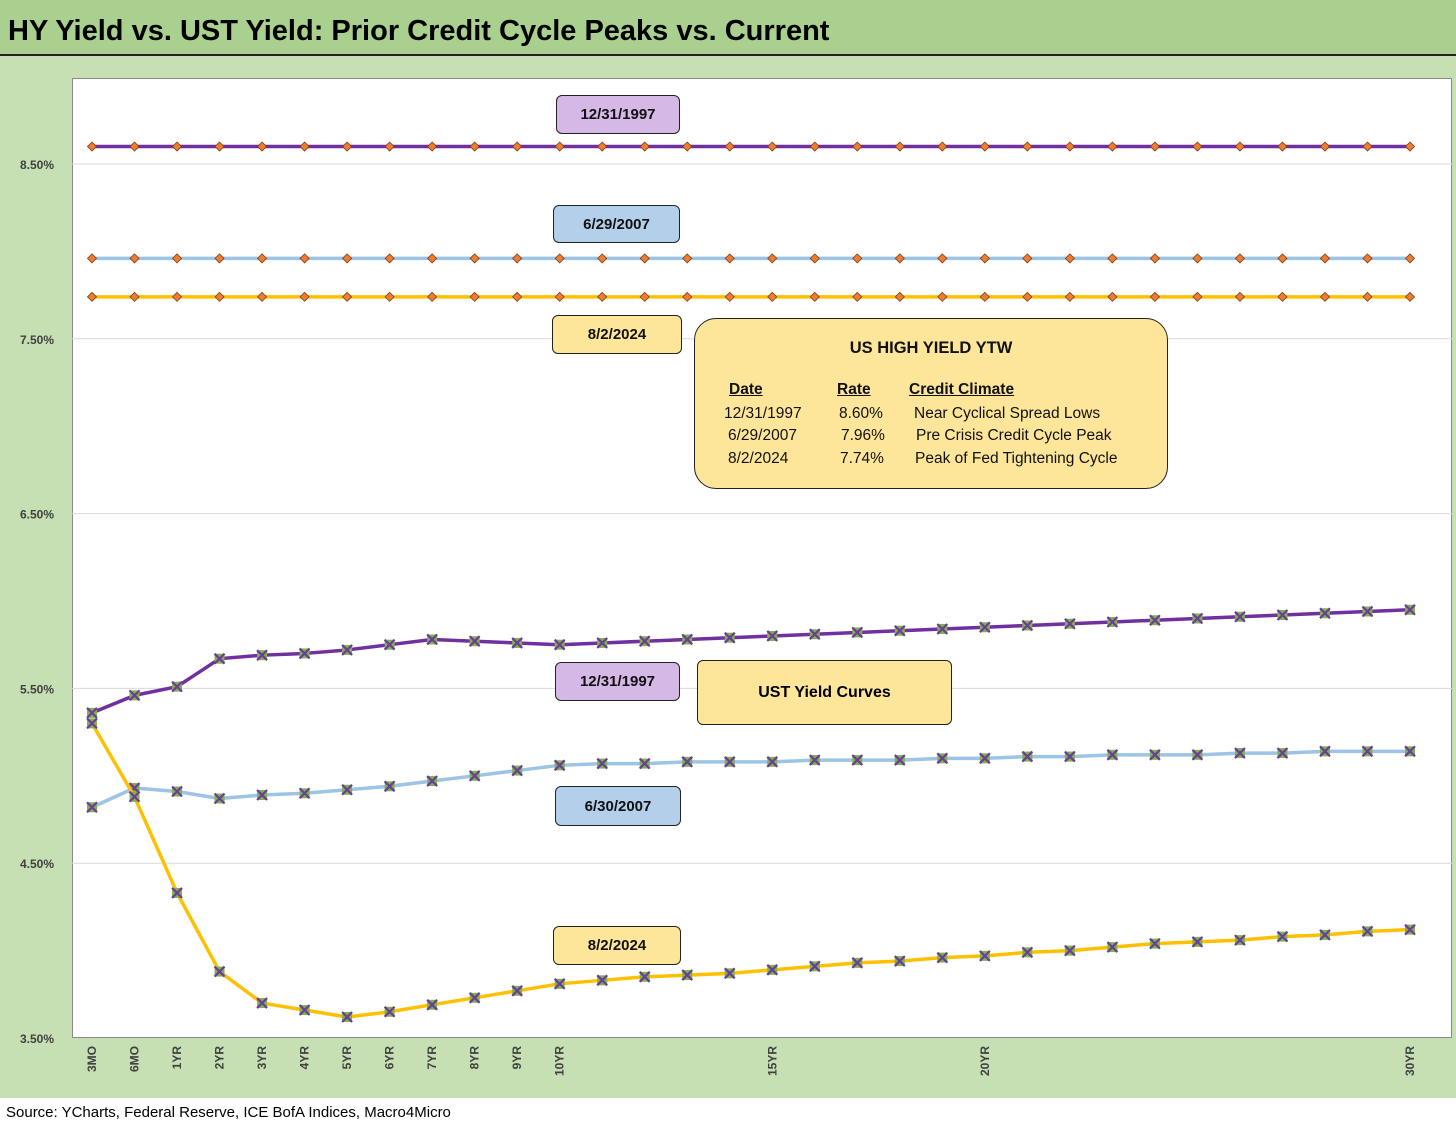 This screenshot has height=1129, width=1456. I want to click on x-tick-label: 3MO, so click(92, 1059).